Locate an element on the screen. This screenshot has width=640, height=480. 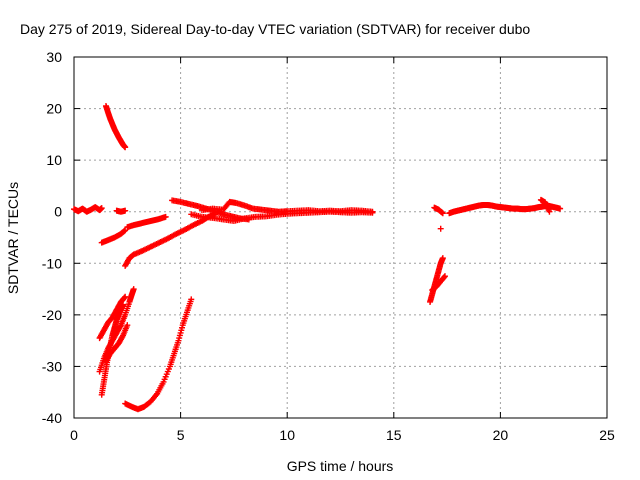
x-tick-label: 5 is located at coordinates (181, 435).